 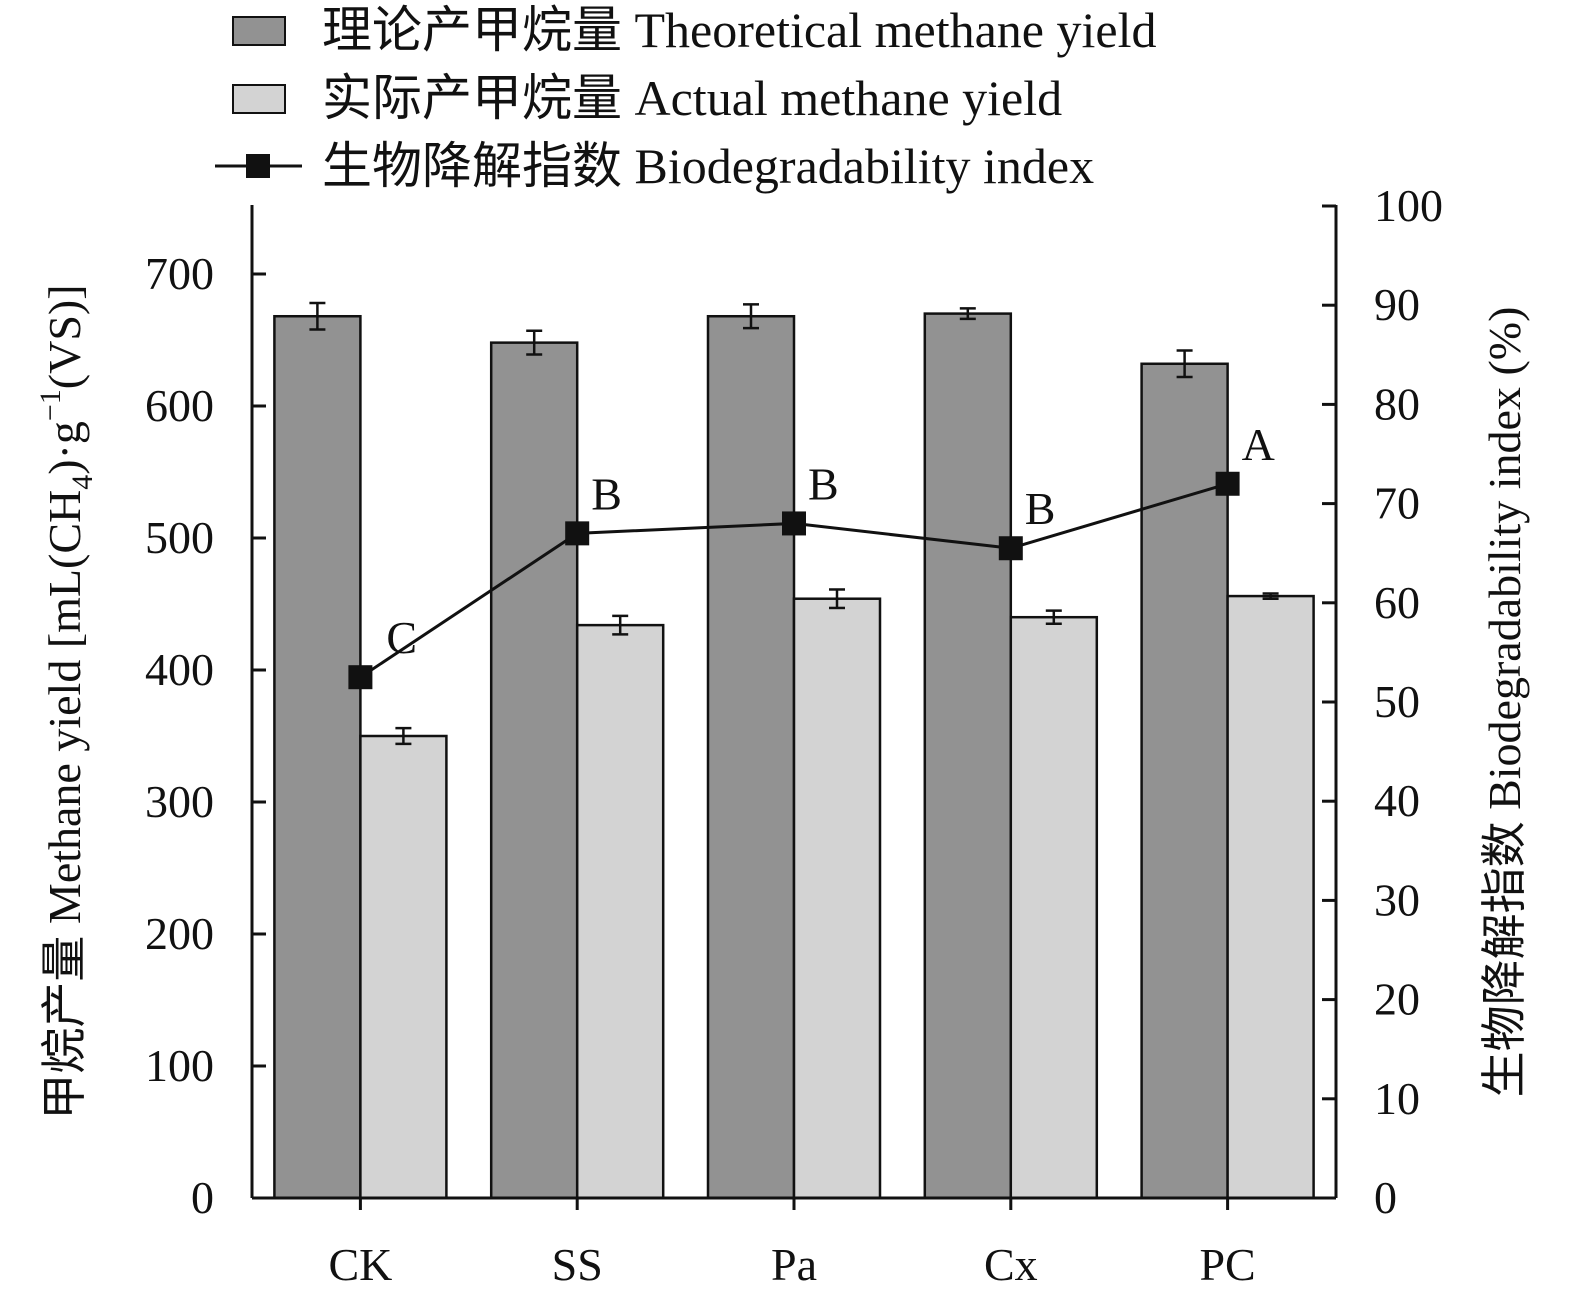 What do you see at coordinates (1397, 701) in the screenshot?
I see `right-y-tick-label-50: 50` at bounding box center [1397, 701].